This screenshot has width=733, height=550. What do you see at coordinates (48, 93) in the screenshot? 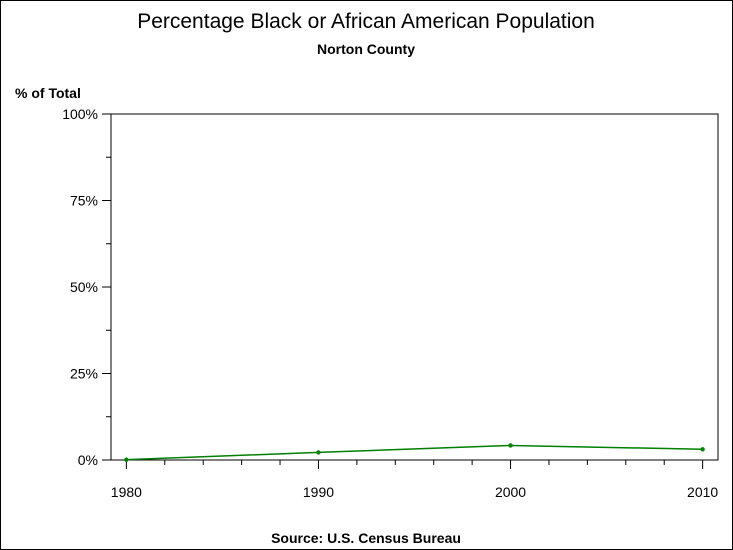
I see `y-axis-label: % of Total` at bounding box center [48, 93].